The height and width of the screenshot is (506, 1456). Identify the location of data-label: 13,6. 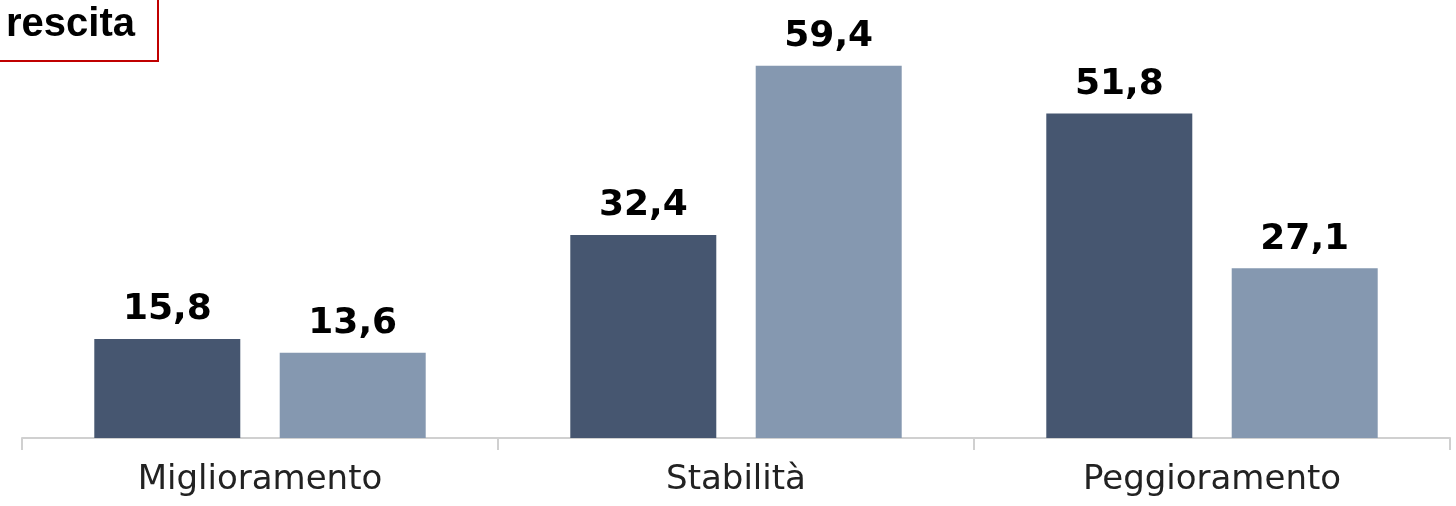
(353, 321).